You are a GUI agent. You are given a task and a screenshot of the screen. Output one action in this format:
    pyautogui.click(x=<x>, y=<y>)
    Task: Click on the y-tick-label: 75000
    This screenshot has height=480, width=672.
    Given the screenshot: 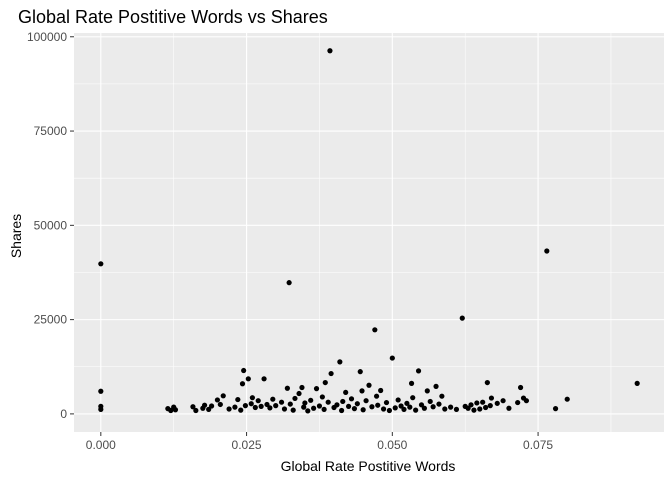 What is the action you would take?
    pyautogui.click(x=51, y=131)
    